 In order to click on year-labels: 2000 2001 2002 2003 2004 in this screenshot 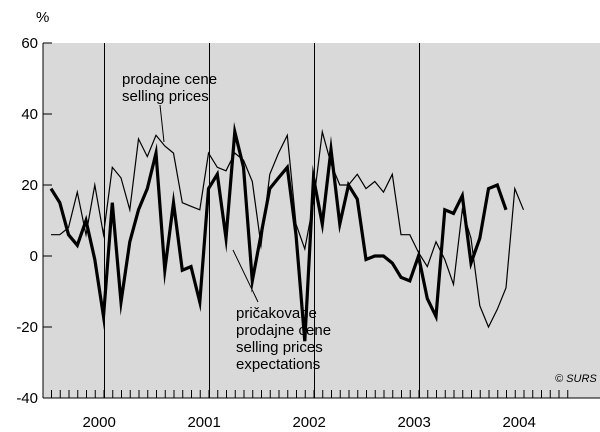, I will do `click(308, 422)`.